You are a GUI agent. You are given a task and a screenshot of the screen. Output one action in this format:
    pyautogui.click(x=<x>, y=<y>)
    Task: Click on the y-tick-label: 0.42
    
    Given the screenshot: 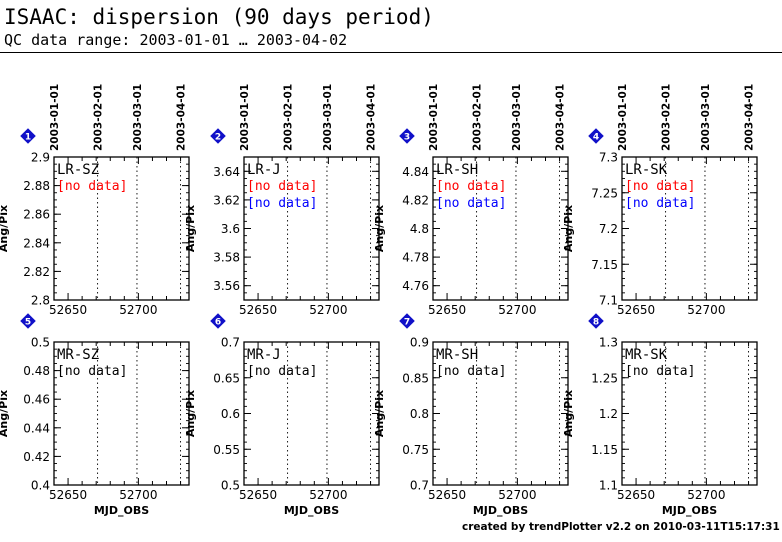 What is the action you would take?
    pyautogui.click(x=36, y=457)
    